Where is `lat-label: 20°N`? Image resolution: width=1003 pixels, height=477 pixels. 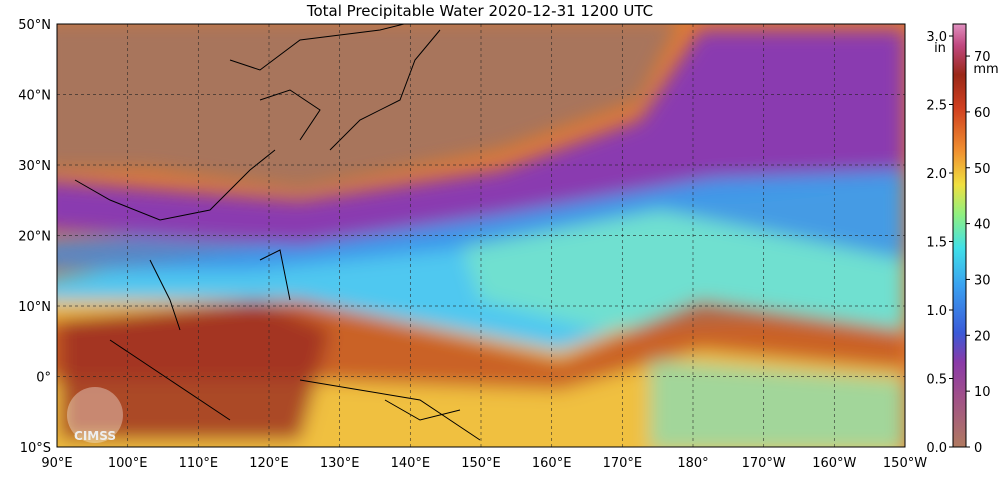 lat-label: 20°N is located at coordinates (34, 237).